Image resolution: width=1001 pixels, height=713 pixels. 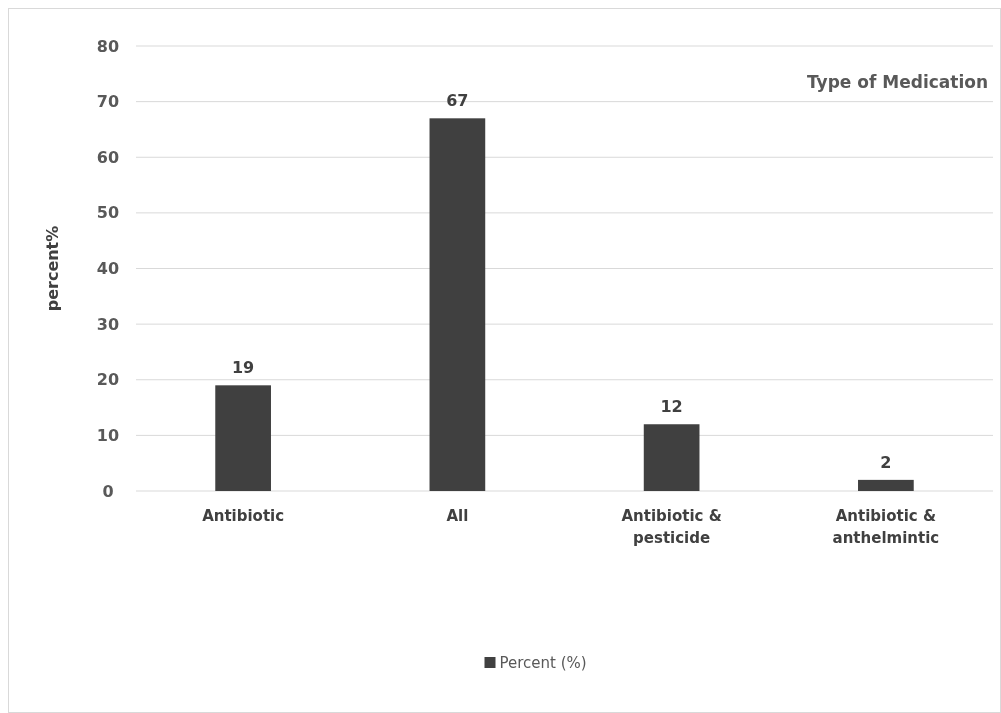 I want to click on legend-label: Percent (%), so click(x=543, y=663).